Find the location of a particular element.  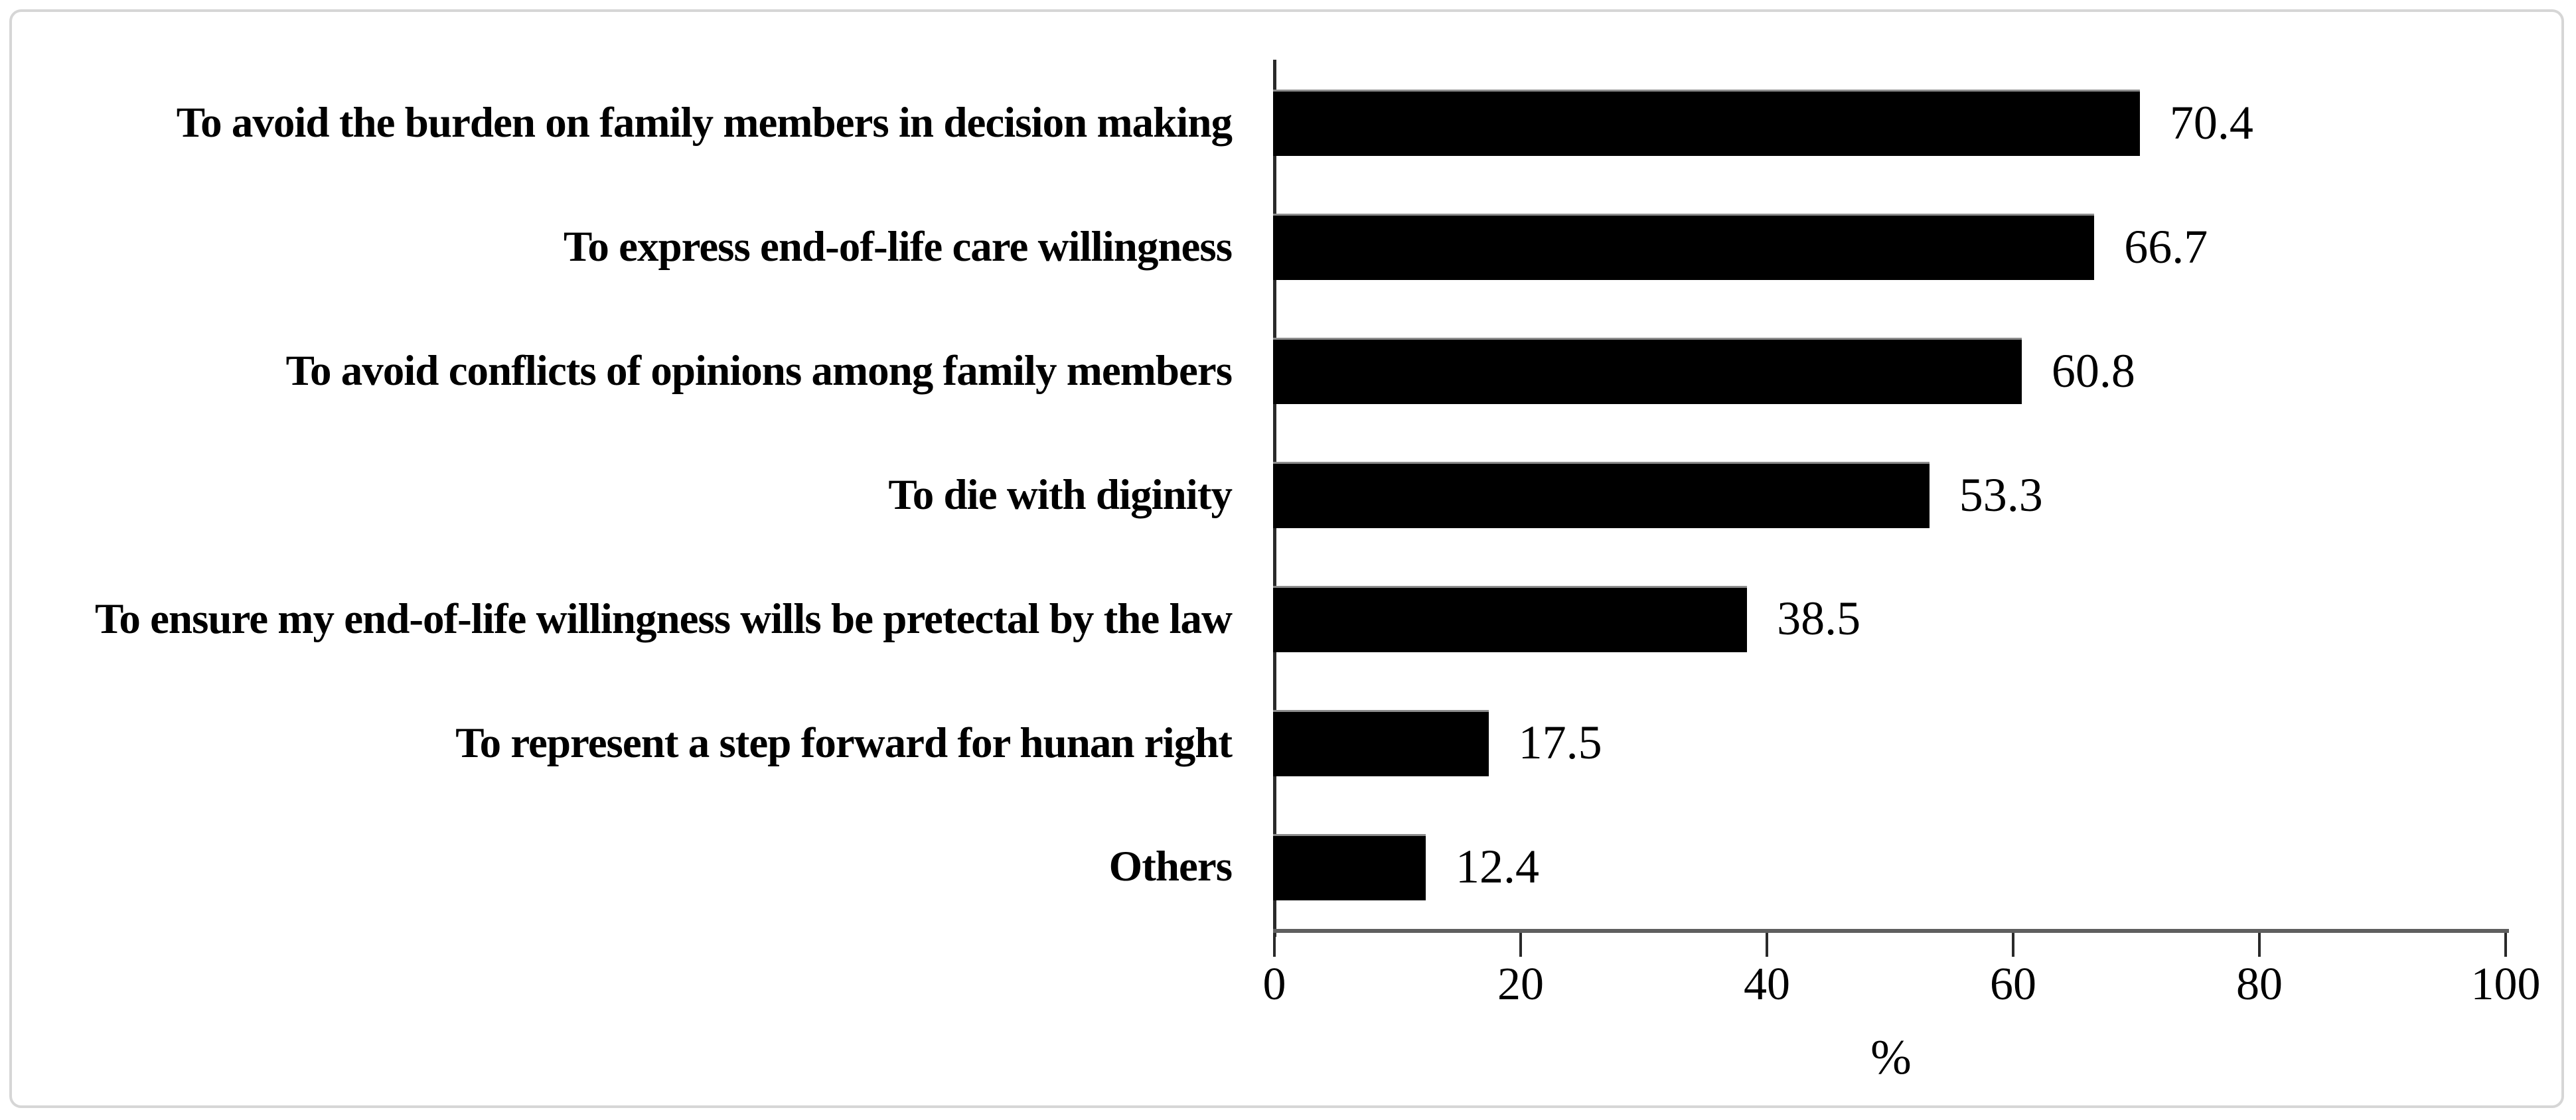

x-tick-label: 60 is located at coordinates (2013, 984).